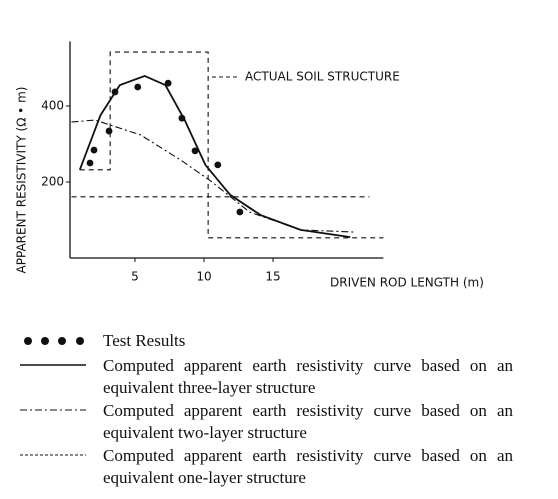 Image resolution: width=558 pixels, height=499 pixels. I want to click on y-axis-label: APPARENT RESISTIVITY (Ω • m), so click(22, 180).